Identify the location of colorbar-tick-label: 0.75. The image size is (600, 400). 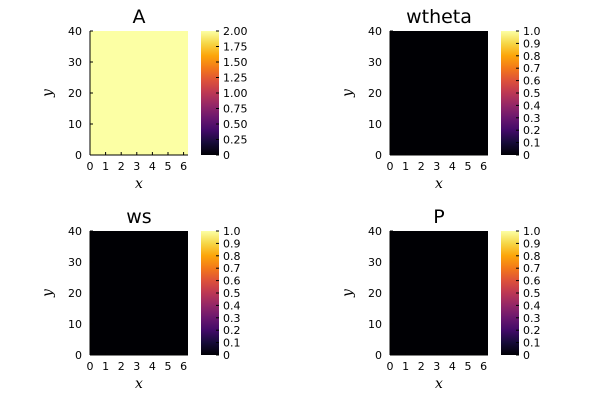
(235, 109).